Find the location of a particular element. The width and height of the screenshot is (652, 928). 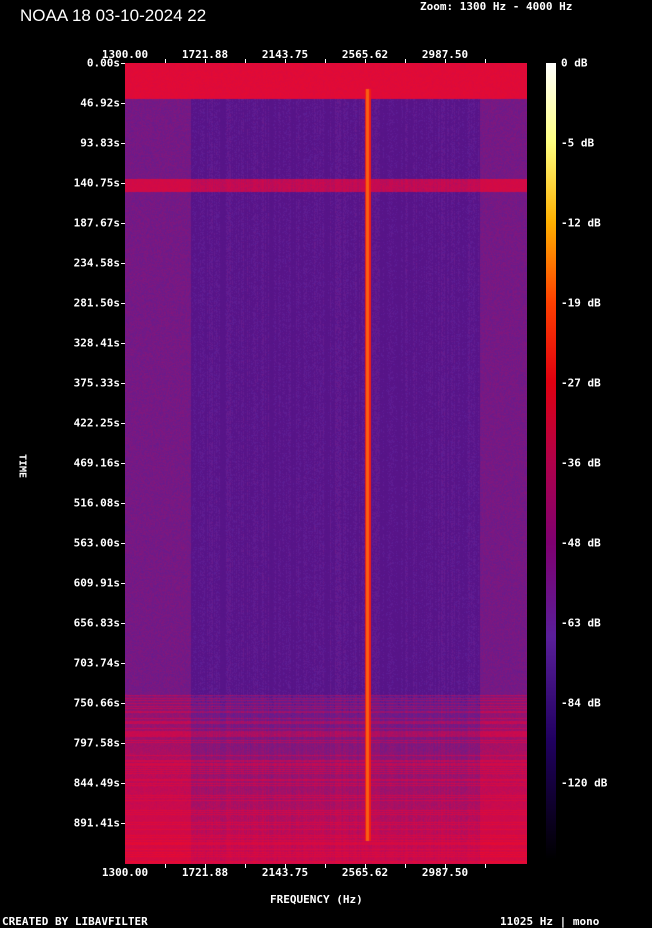

colorbar-tick-label: 0 dB is located at coordinates (574, 63).